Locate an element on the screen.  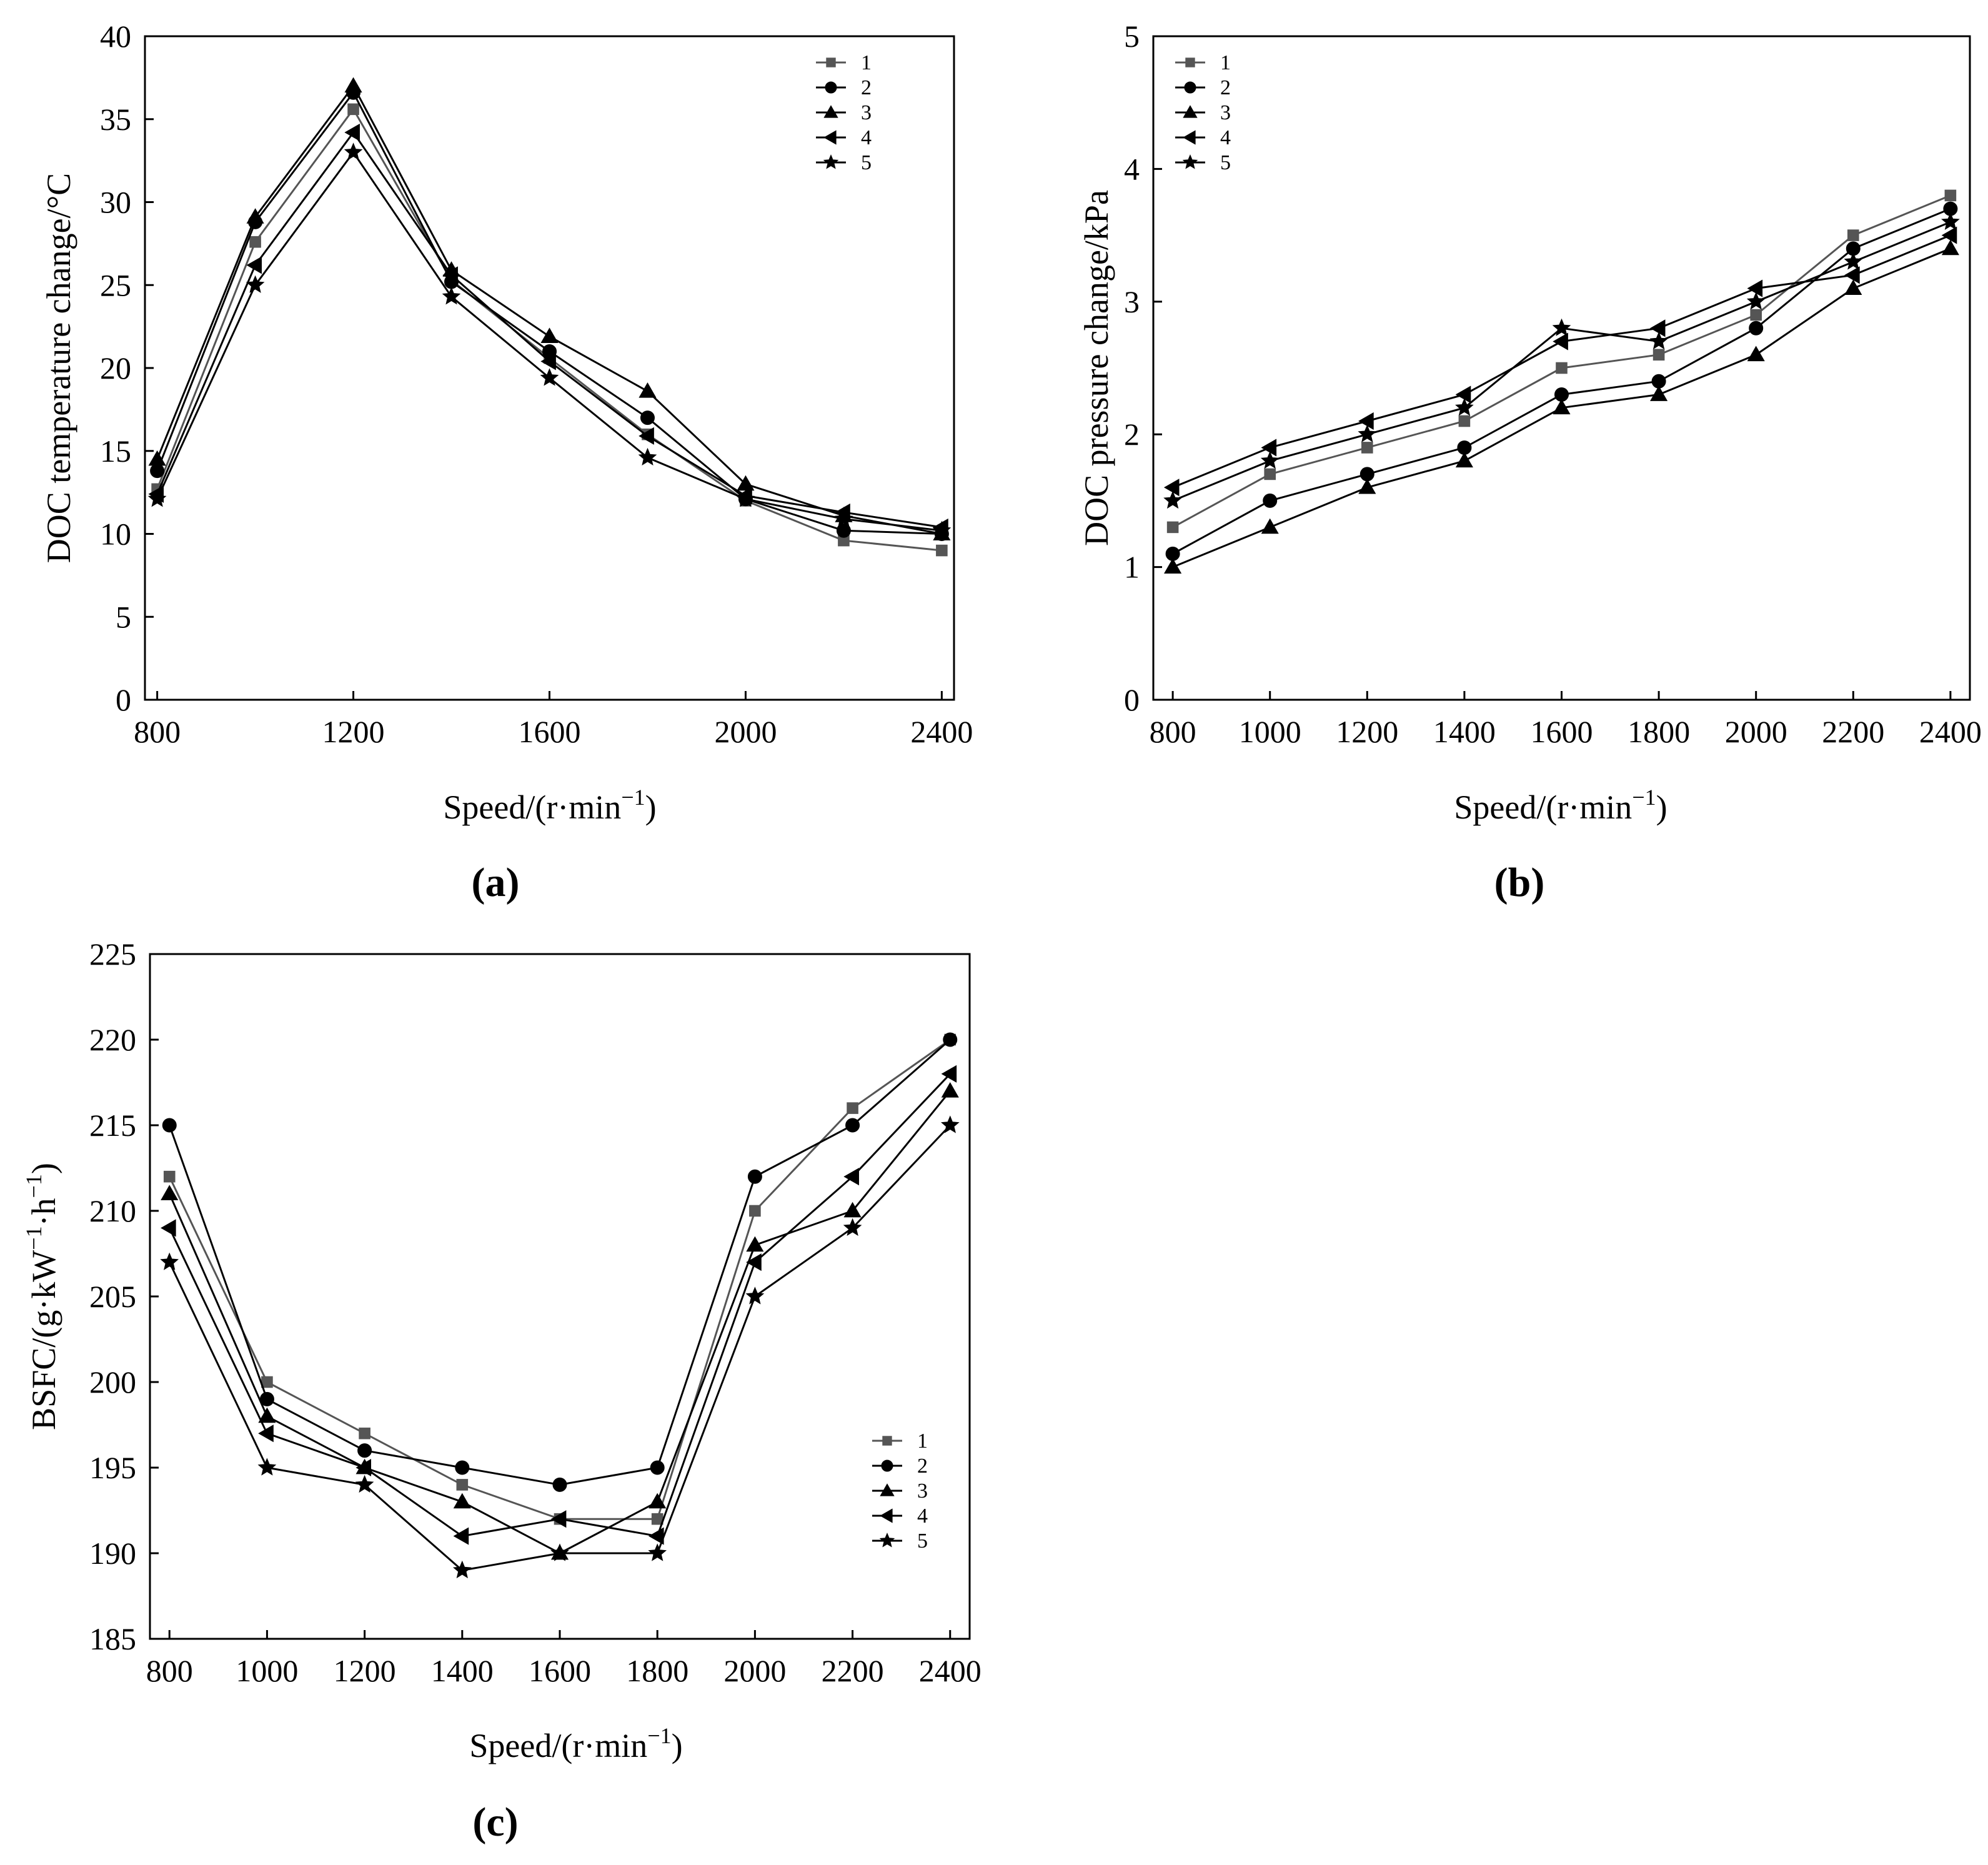
x-tick-label-c: 1600 is located at coordinates (560, 1670).